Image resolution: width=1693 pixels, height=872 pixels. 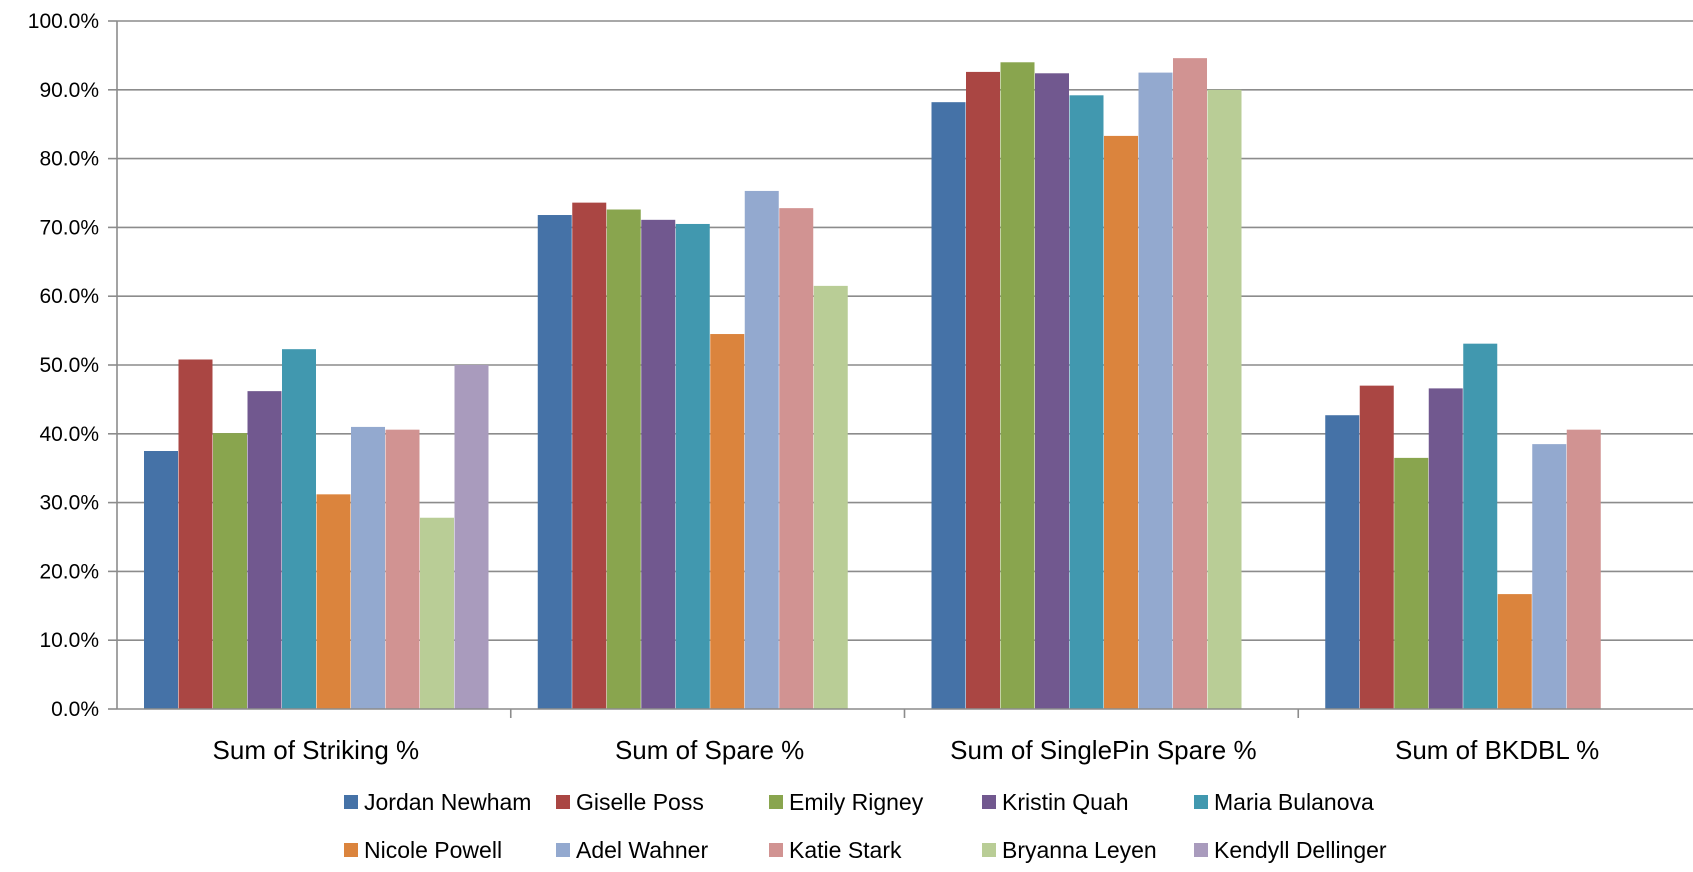 I want to click on y-tick-label: 0.0%, so click(x=75, y=709).